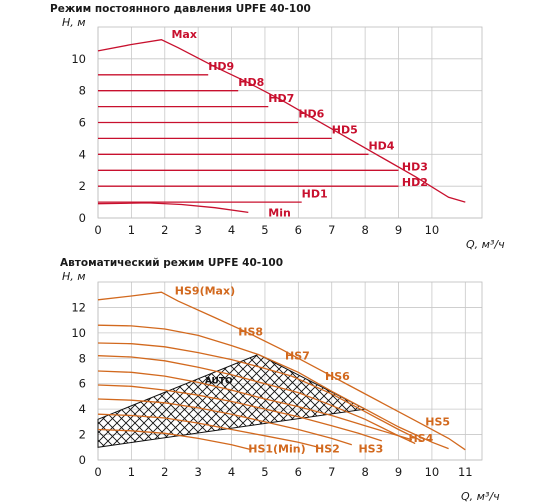 This screenshot has height=504, width=560. What do you see at coordinates (364, 230) in the screenshot?
I see `chart1-x-tick-label: 8` at bounding box center [364, 230].